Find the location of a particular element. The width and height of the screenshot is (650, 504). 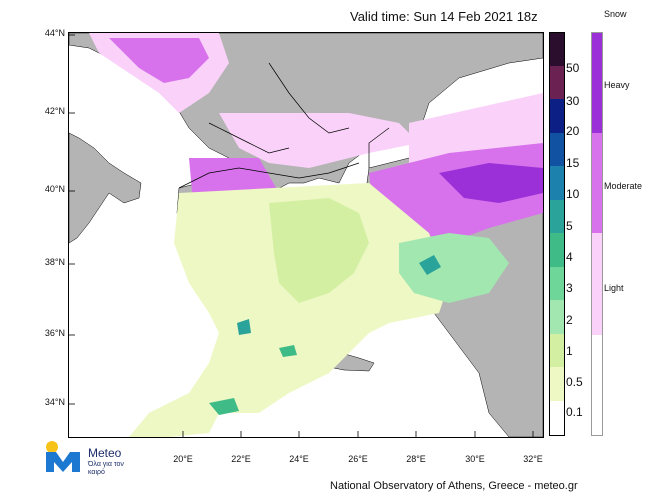

snow-moderate-north is located at coordinates (159, 60).